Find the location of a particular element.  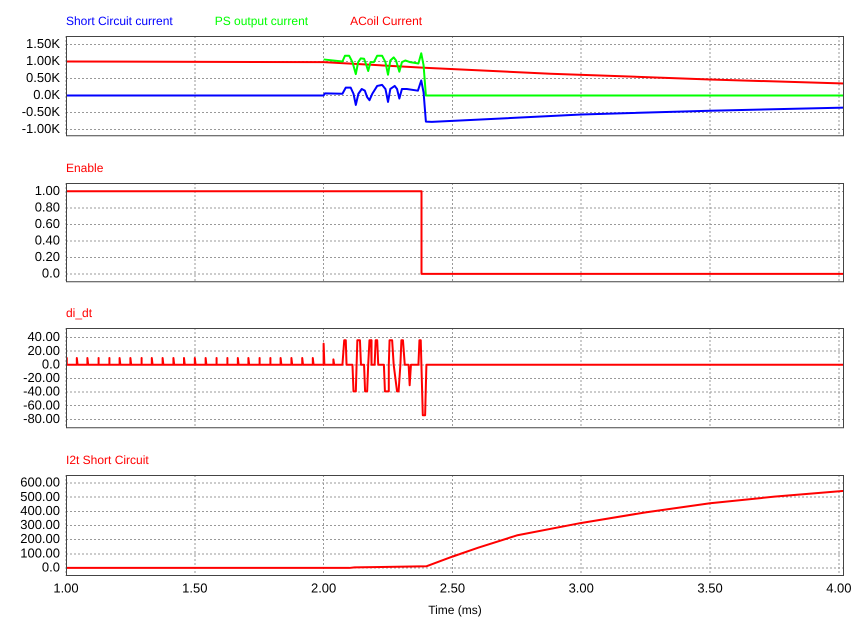

y-tick-label: 0.40 is located at coordinates (47, 240).